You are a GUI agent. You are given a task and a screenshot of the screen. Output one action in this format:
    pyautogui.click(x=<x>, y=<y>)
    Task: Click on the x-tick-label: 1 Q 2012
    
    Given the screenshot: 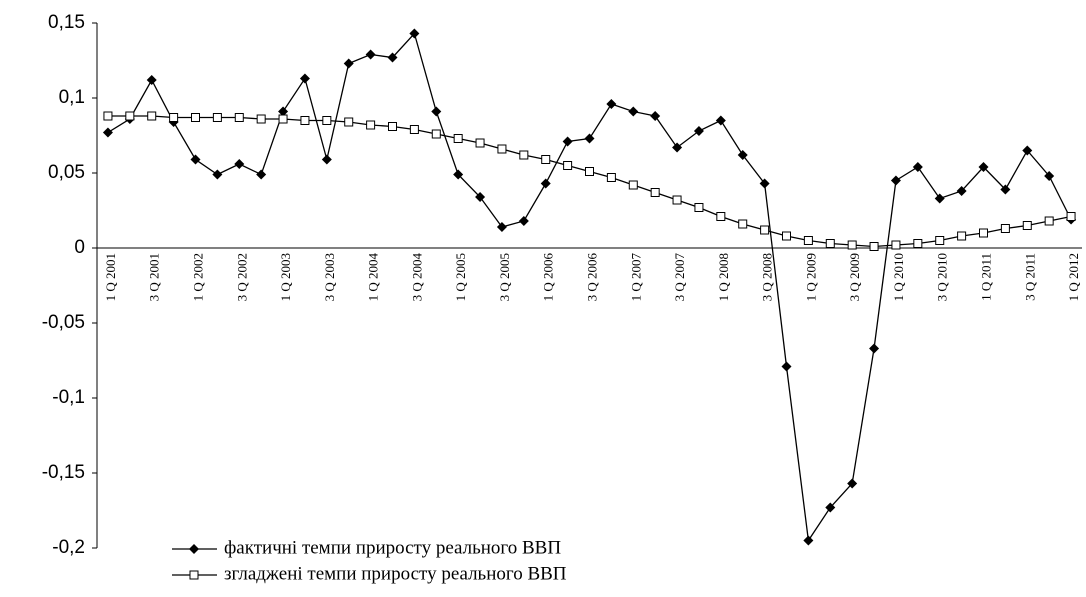 What is the action you would take?
    pyautogui.click(x=1073, y=277)
    